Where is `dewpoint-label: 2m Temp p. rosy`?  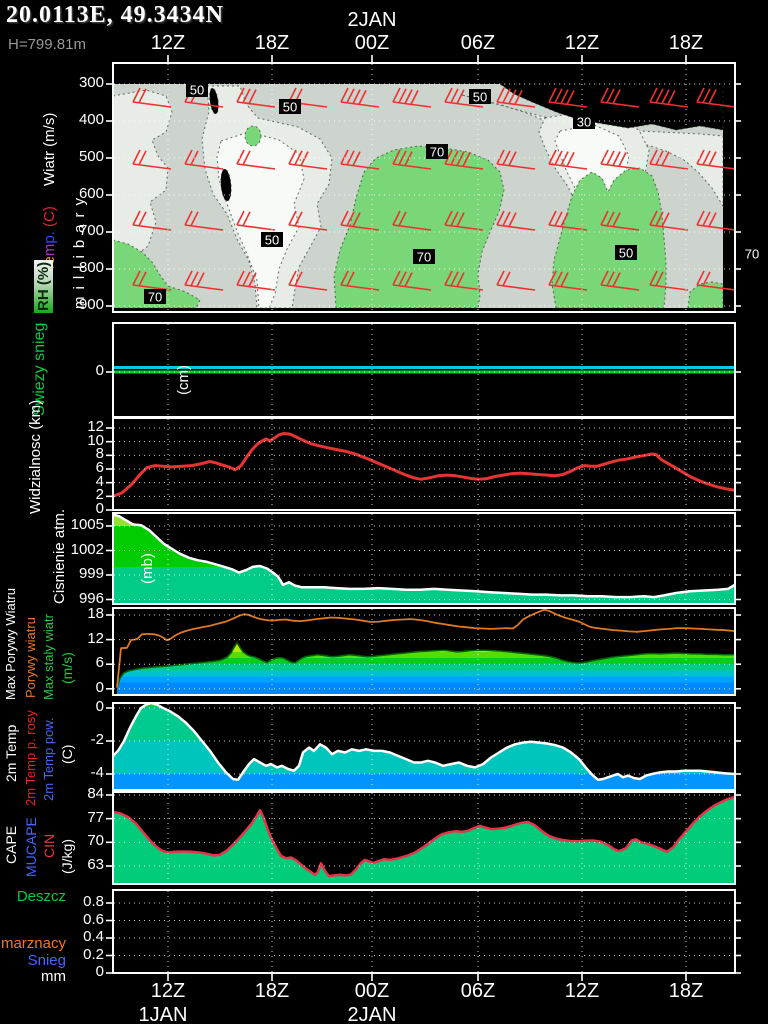
dewpoint-label: 2m Temp p. rosy is located at coordinates (30, 758).